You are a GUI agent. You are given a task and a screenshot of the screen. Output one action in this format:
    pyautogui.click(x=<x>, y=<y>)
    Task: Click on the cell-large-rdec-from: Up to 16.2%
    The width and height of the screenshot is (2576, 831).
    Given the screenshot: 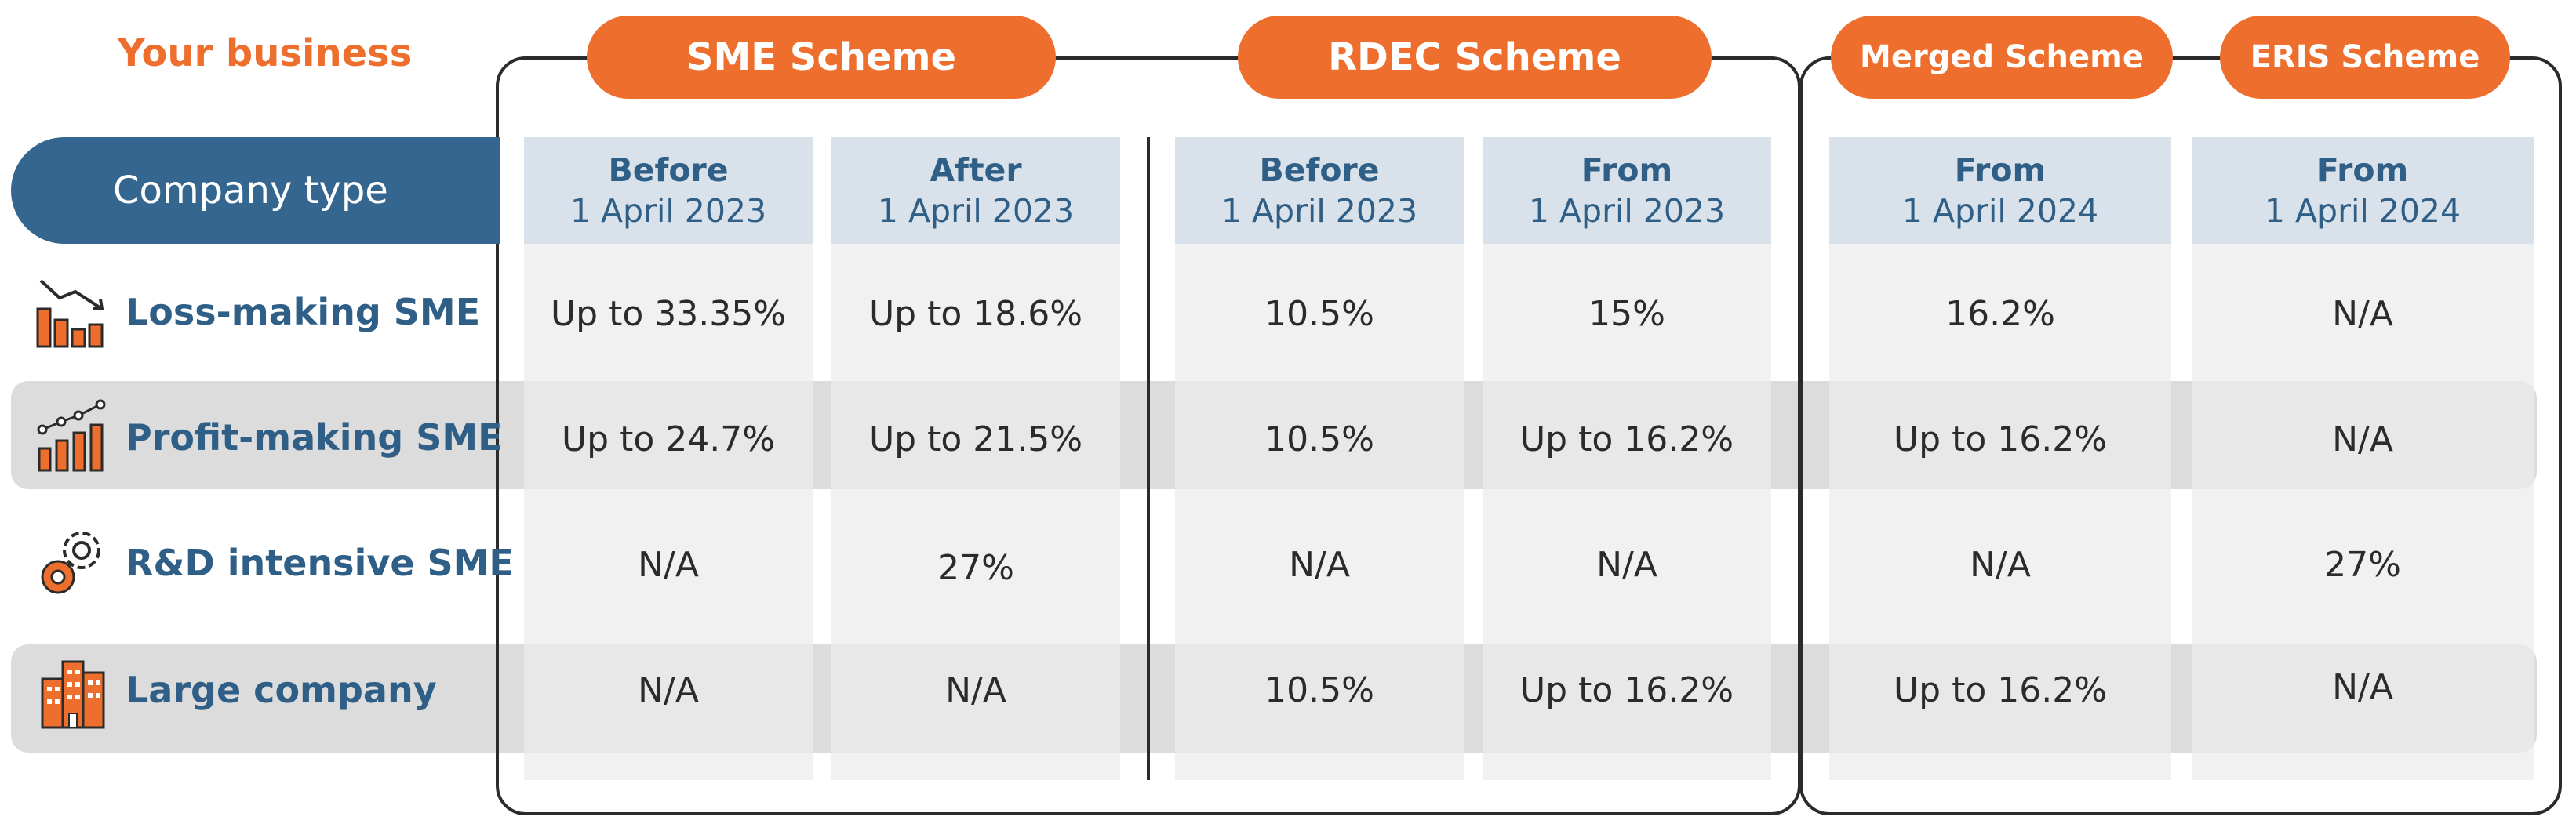 What is the action you would take?
    pyautogui.click(x=1626, y=690)
    